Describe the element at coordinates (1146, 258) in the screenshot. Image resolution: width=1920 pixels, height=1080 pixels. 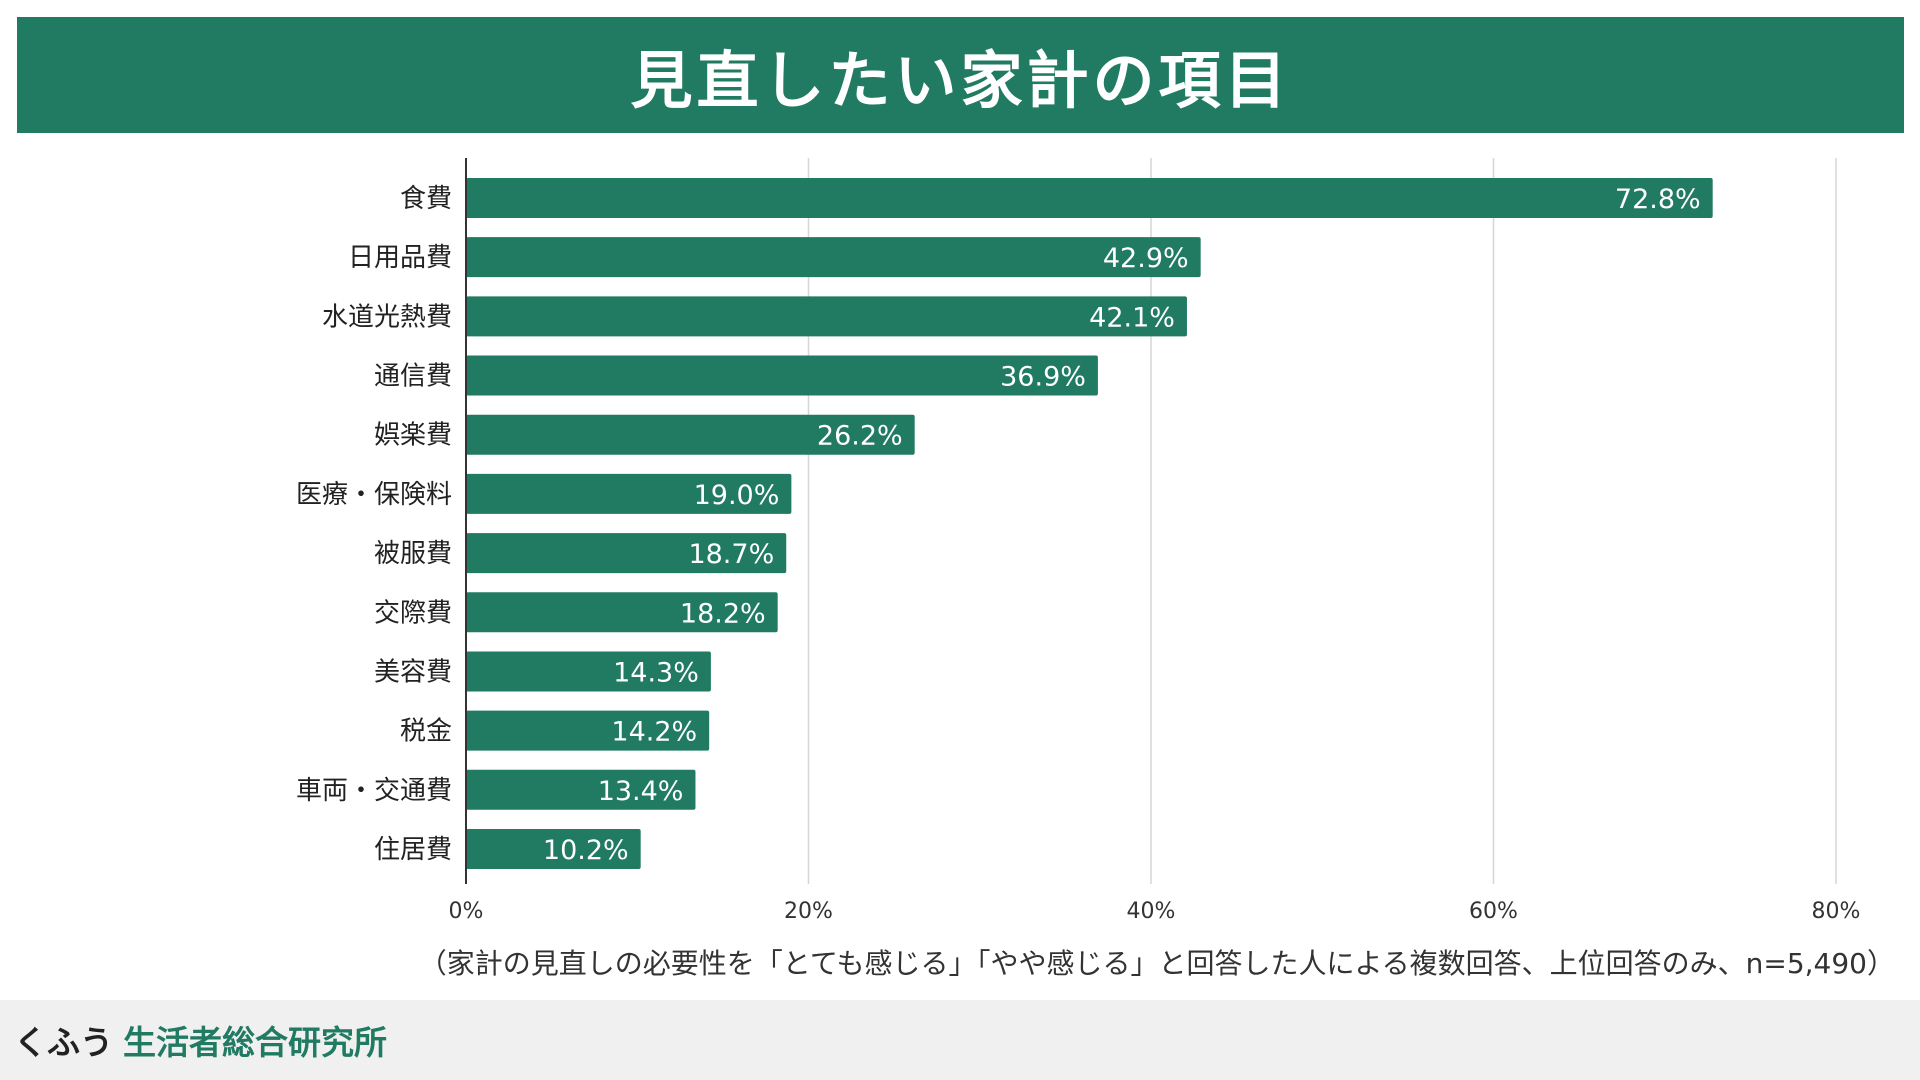
I see `data-label: 42.9%` at that location.